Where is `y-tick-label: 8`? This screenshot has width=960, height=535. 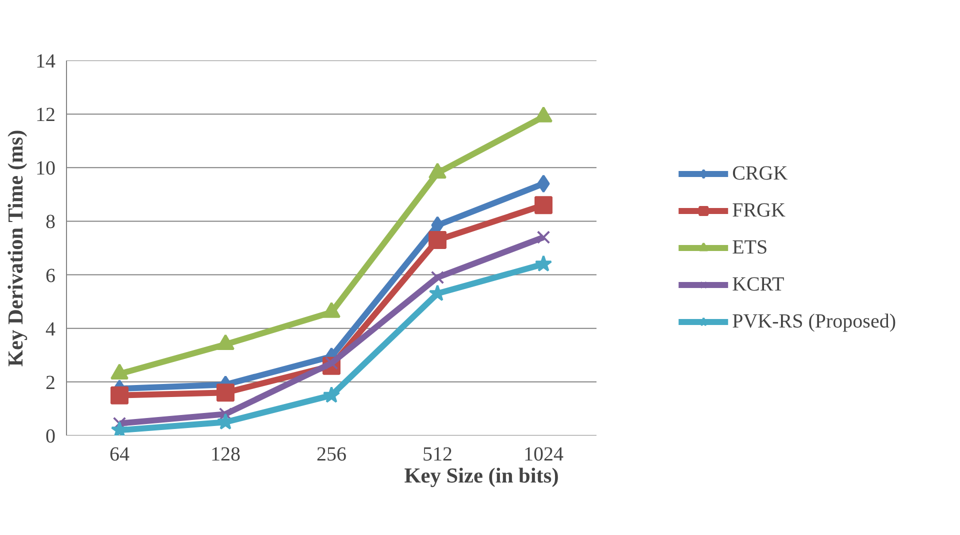
y-tick-label: 8 is located at coordinates (51, 222).